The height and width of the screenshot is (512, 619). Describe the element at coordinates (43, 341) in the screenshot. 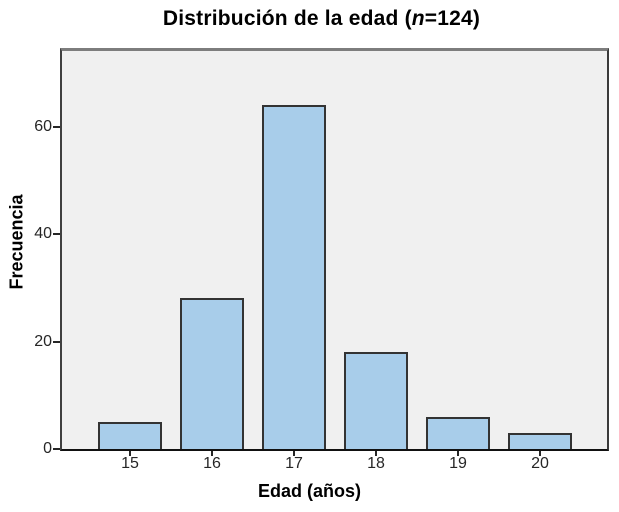

I see `y-tick-label-20: 20` at that location.